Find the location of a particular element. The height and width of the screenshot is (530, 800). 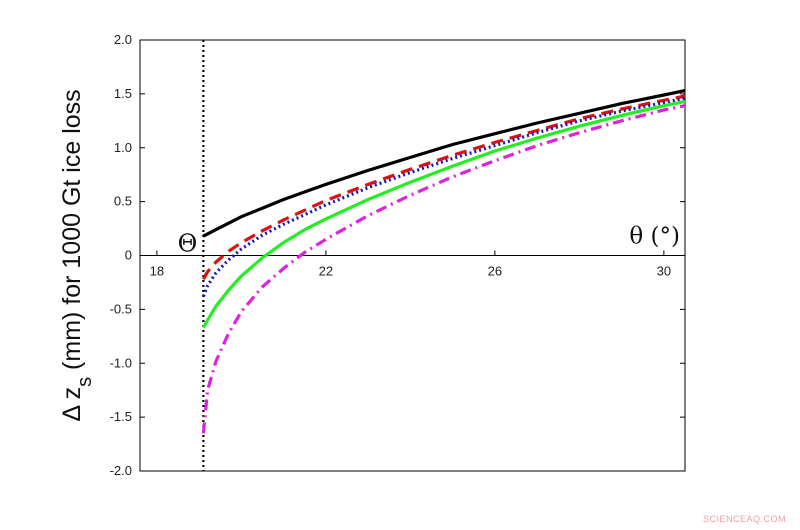

x-tick-label: 30 is located at coordinates (664, 271).